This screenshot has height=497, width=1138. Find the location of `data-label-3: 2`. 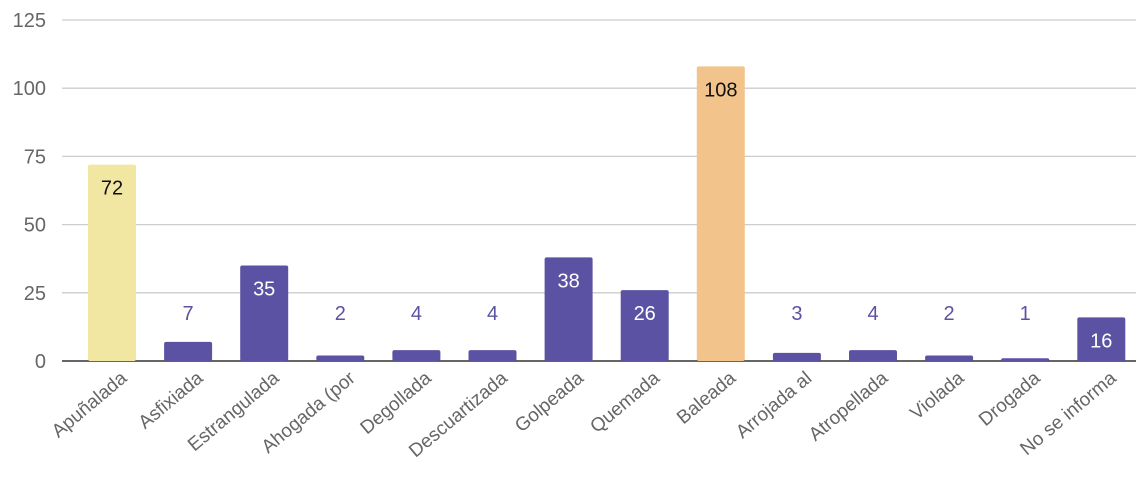

data-label-3: 2 is located at coordinates (340, 314).